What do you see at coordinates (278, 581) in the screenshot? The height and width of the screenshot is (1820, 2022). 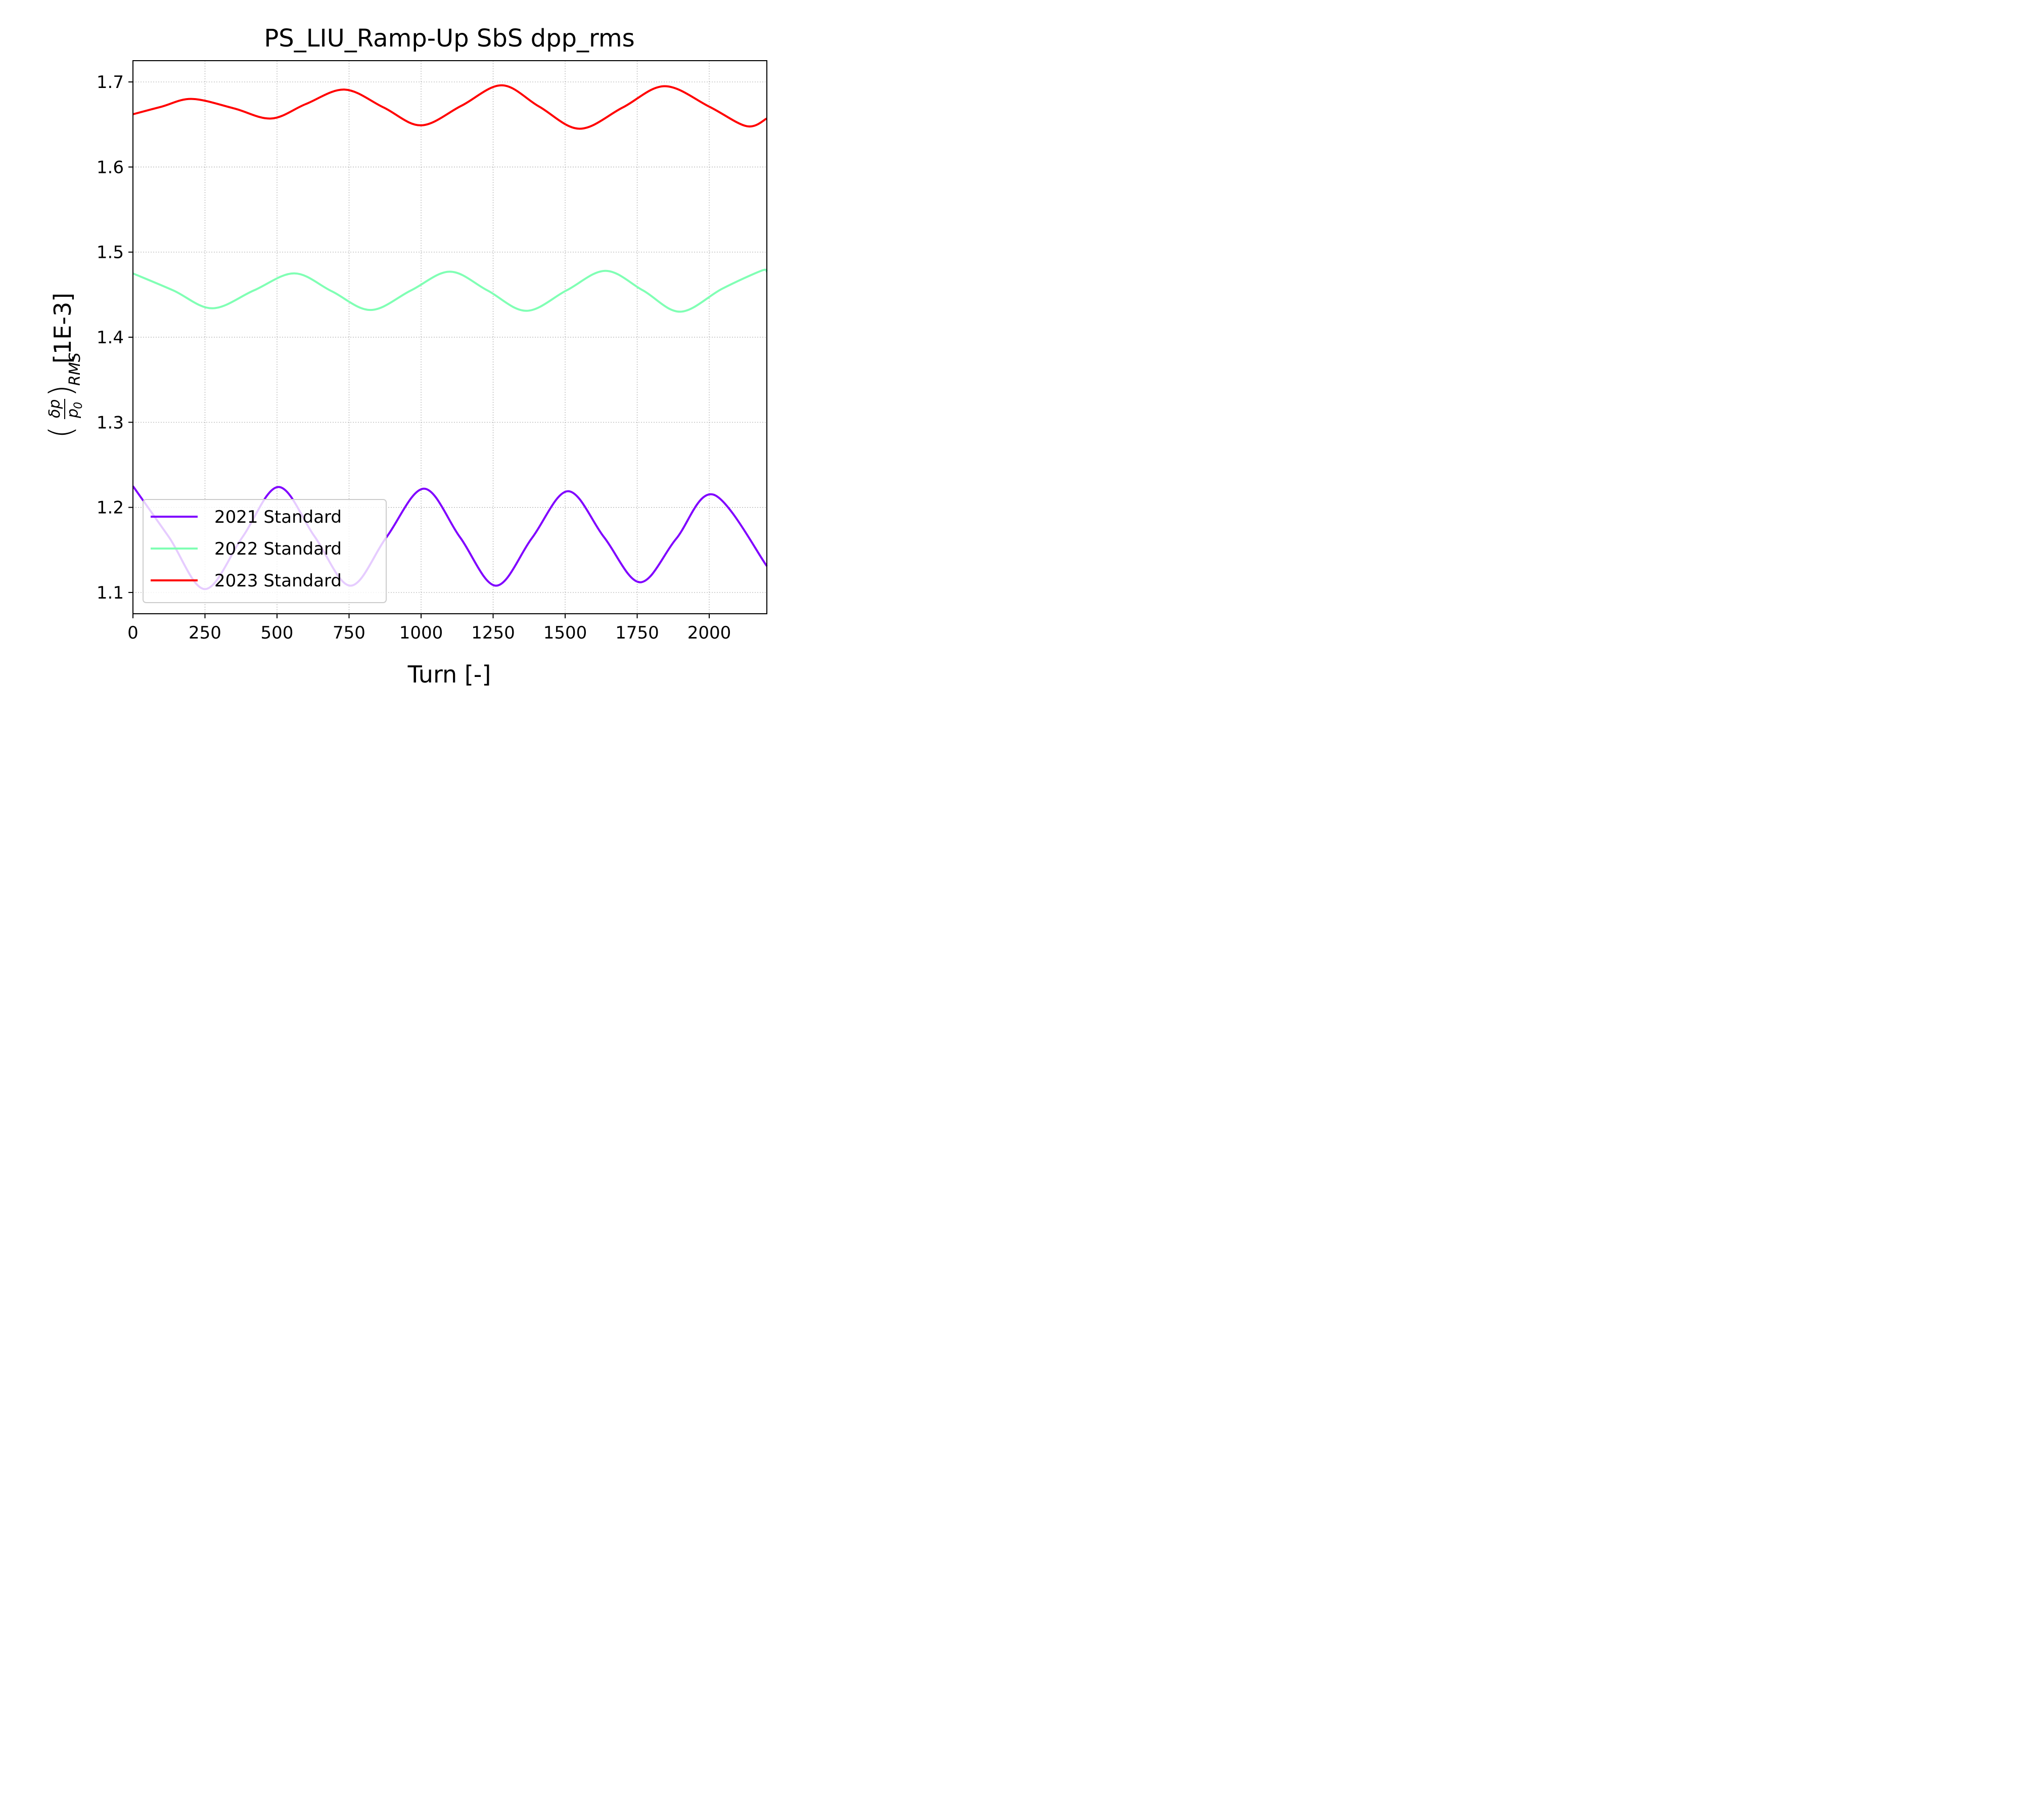 I see `legend-label-2023-standard: 2023 Standard` at bounding box center [278, 581].